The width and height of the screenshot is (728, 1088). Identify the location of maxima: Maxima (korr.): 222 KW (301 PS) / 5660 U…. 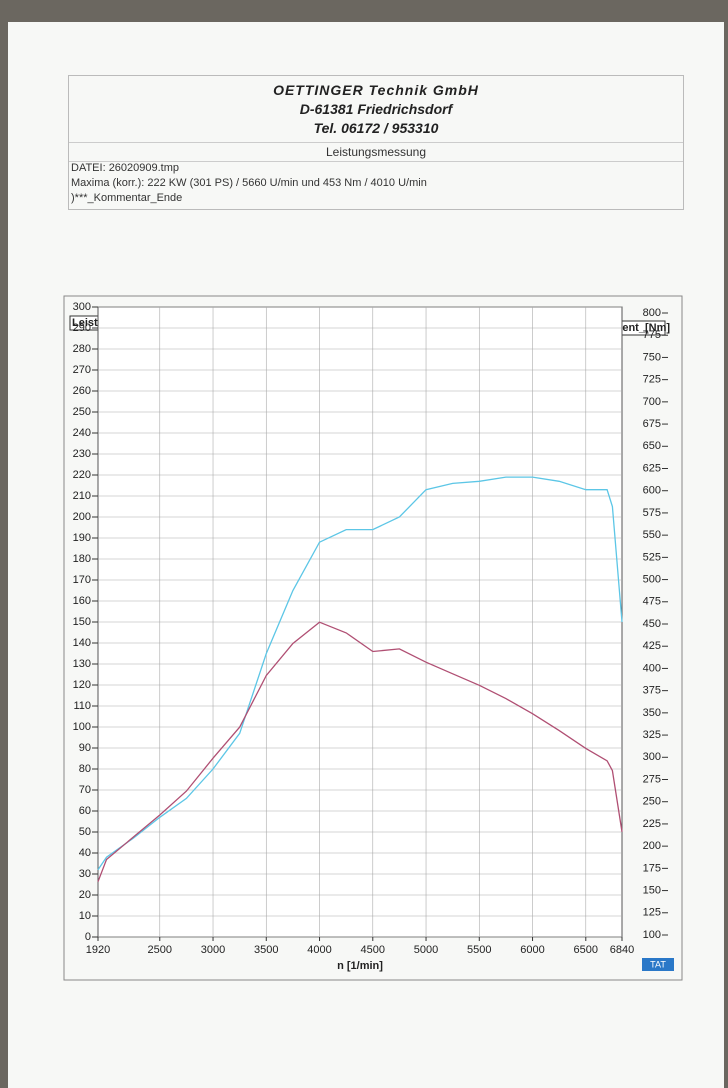
(249, 183).